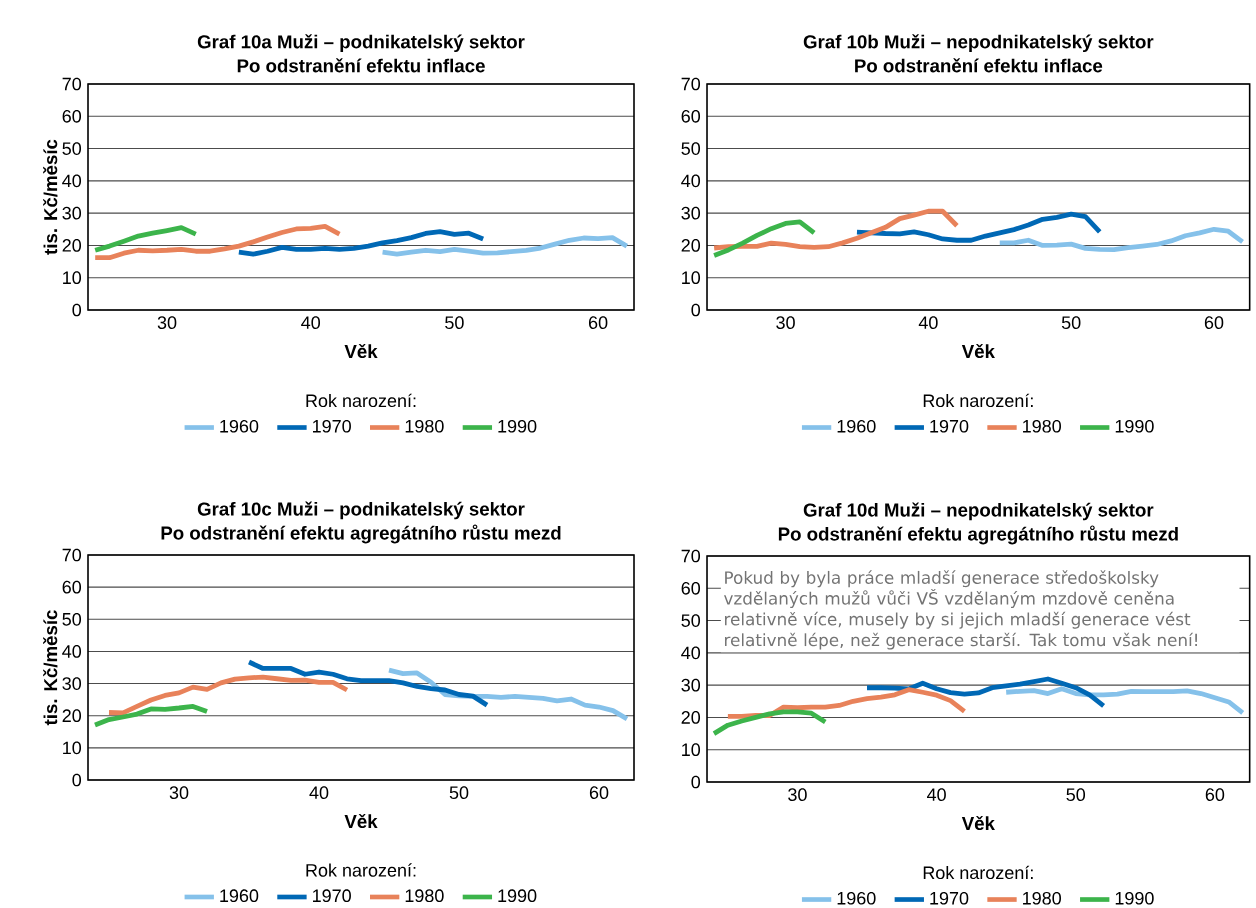 The image size is (1256, 908). What do you see at coordinates (361, 43) in the screenshot?
I see `chart-title: Graf 10a Muži – podnikatelský sektor` at bounding box center [361, 43].